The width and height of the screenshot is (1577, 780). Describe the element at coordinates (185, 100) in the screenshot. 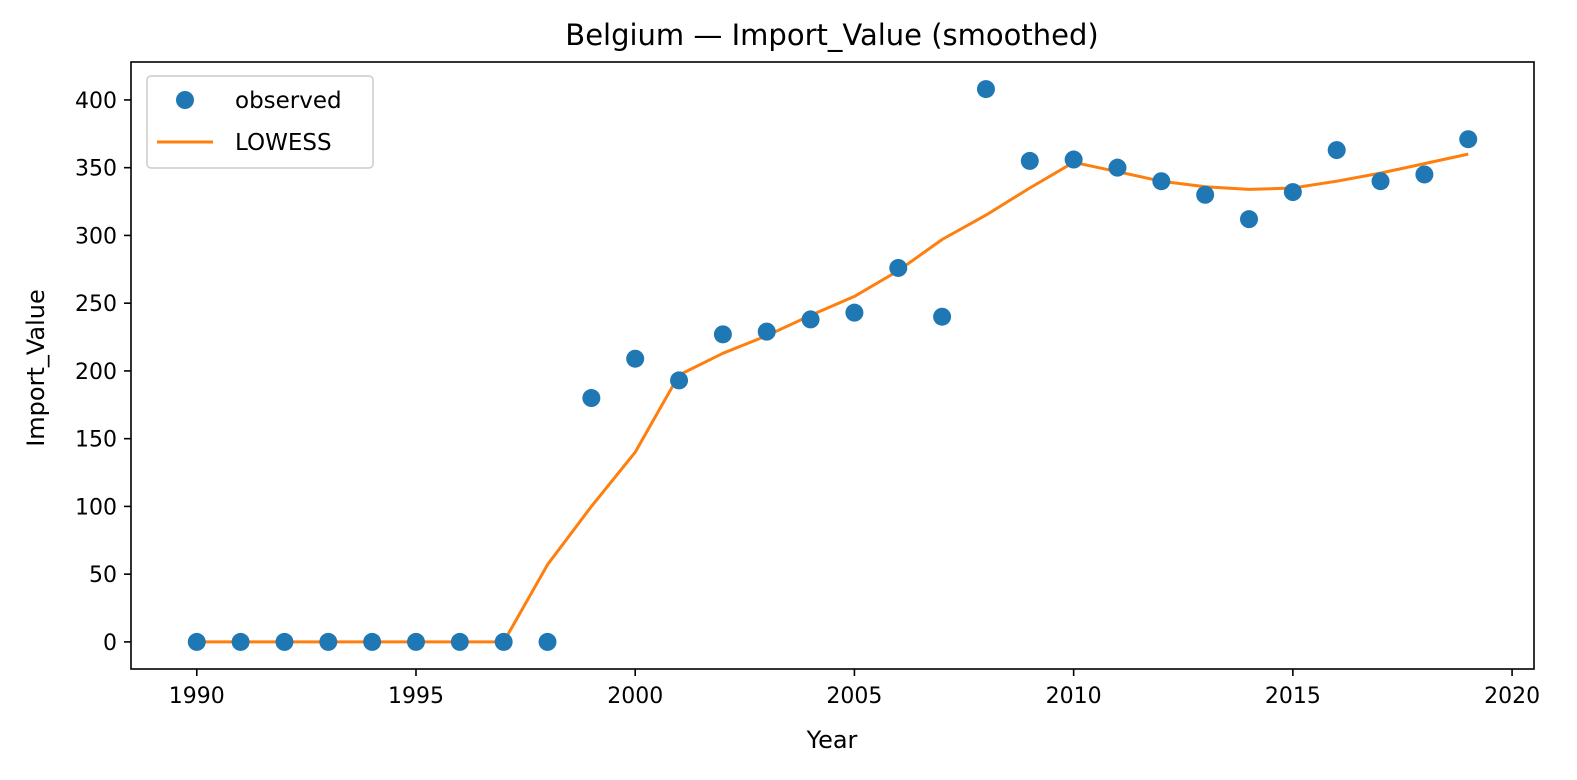

I see `legend-observed-marker` at that location.